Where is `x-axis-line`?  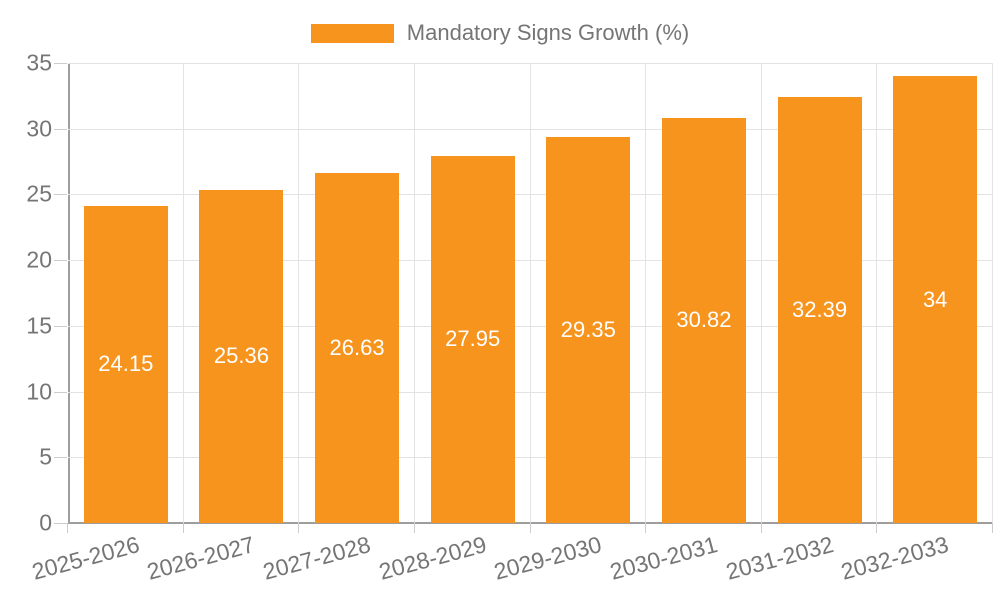 x-axis-line is located at coordinates (530, 523).